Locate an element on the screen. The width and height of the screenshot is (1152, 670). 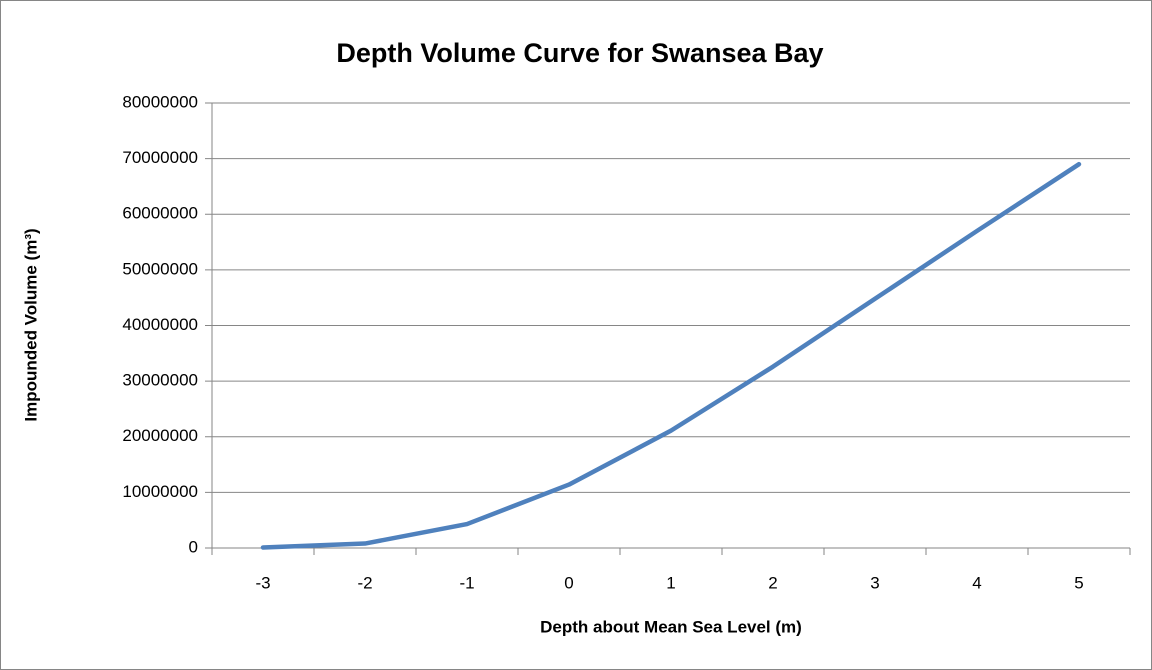
x-tick-label: 1 is located at coordinates (670, 582).